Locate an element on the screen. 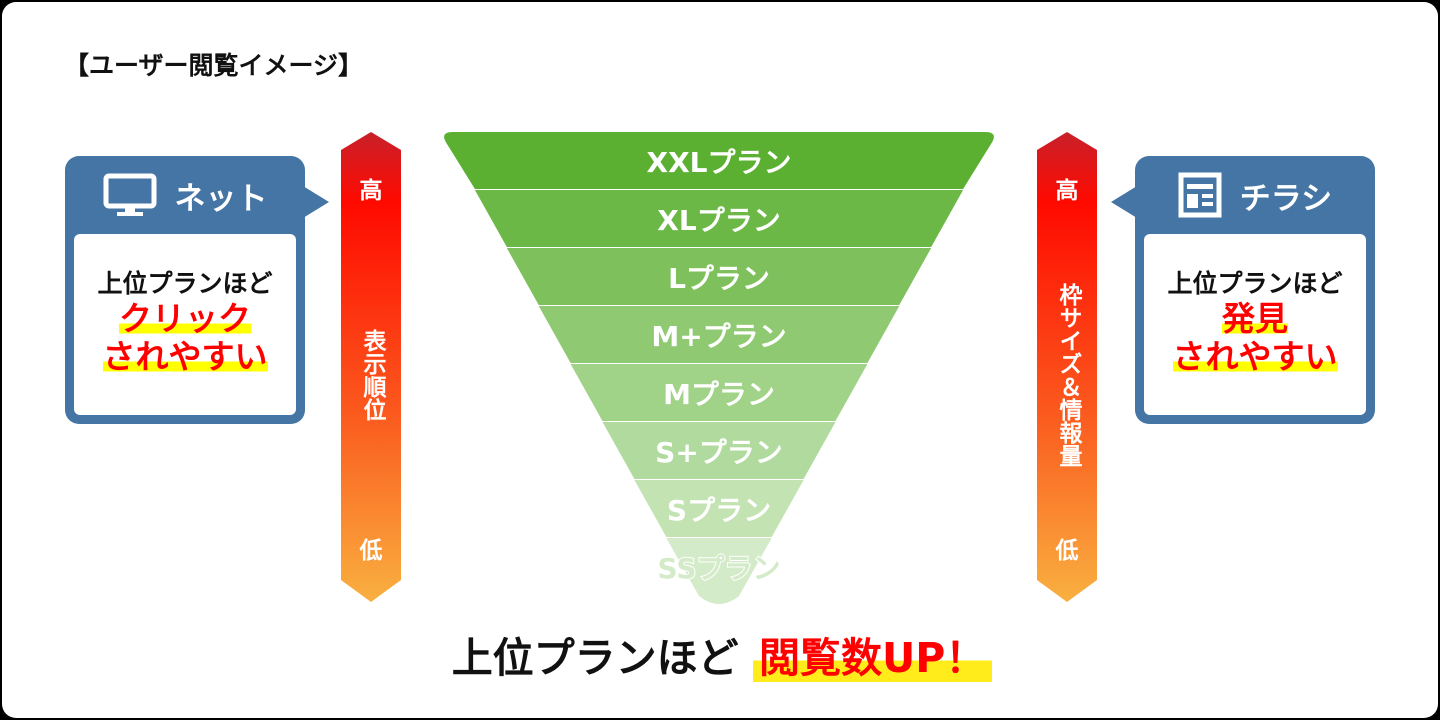  funnel-label: Lプラン is located at coordinates (719, 278).